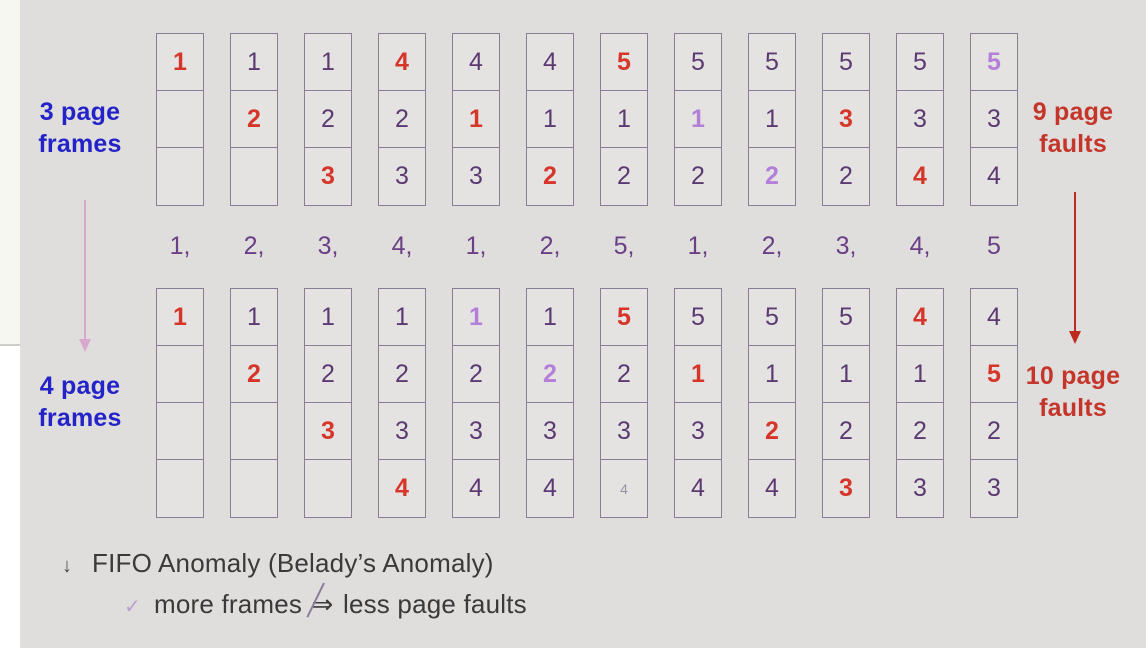 The image size is (1146, 648). I want to click on bullet-text-before: more frames, so click(232, 604).